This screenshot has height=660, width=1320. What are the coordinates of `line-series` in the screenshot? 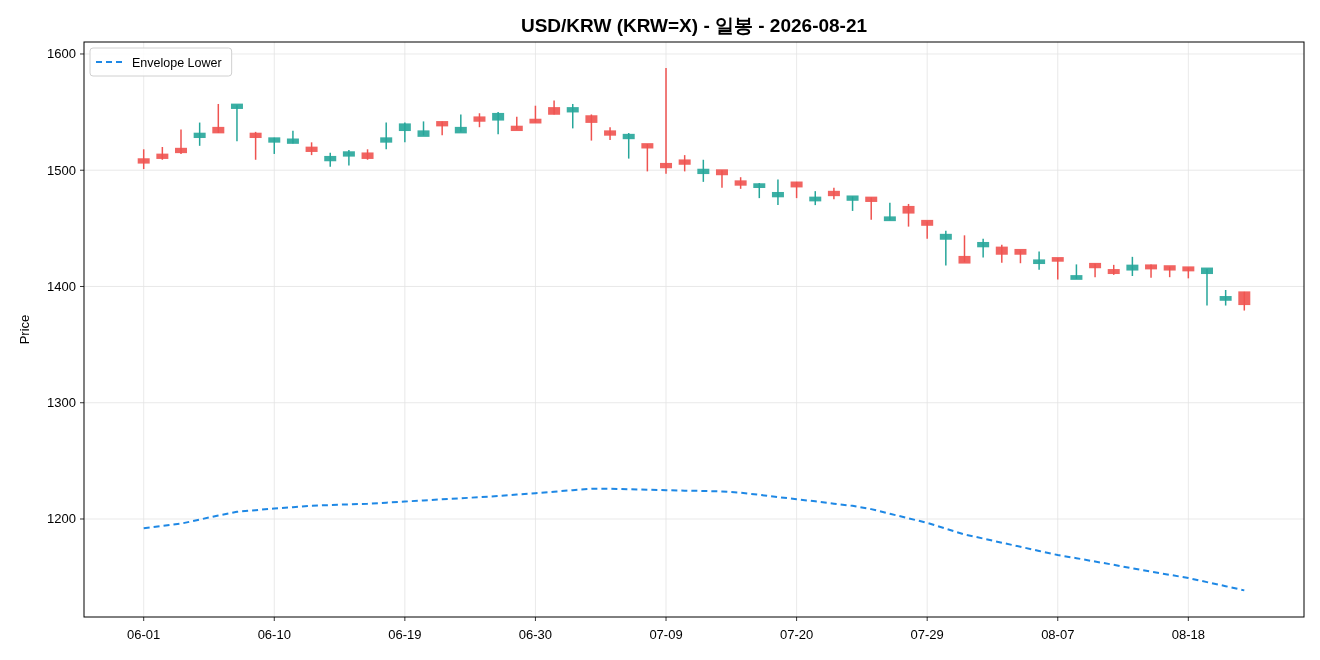 It's located at (694, 539).